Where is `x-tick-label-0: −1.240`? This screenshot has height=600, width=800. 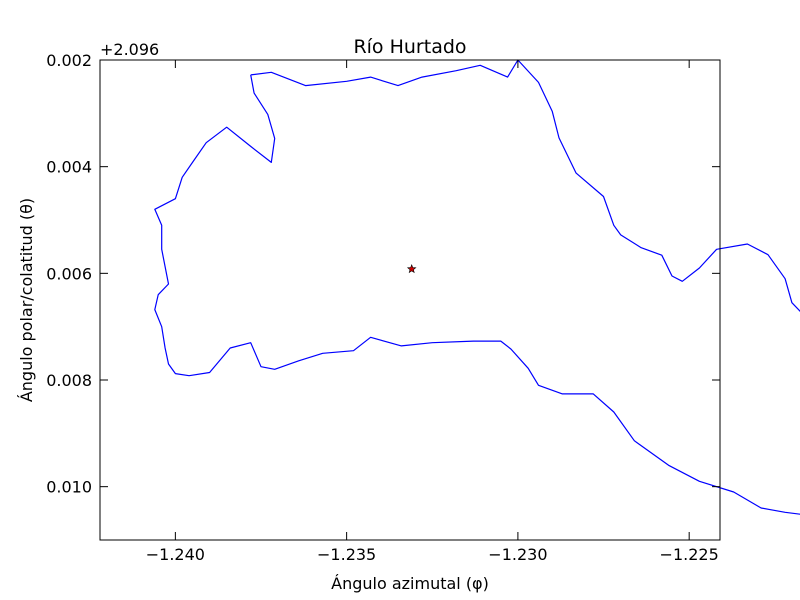
x-tick-label-0: −1.240 is located at coordinates (175, 554).